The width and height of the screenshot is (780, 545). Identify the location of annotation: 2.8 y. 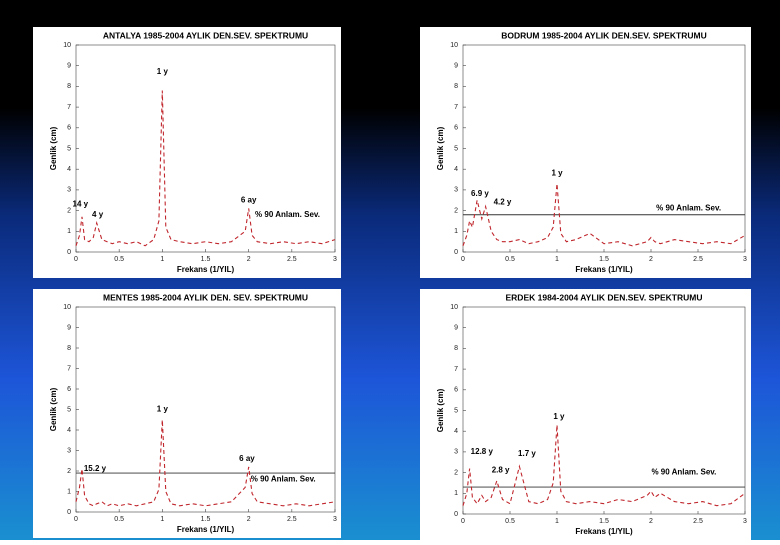
(501, 470).